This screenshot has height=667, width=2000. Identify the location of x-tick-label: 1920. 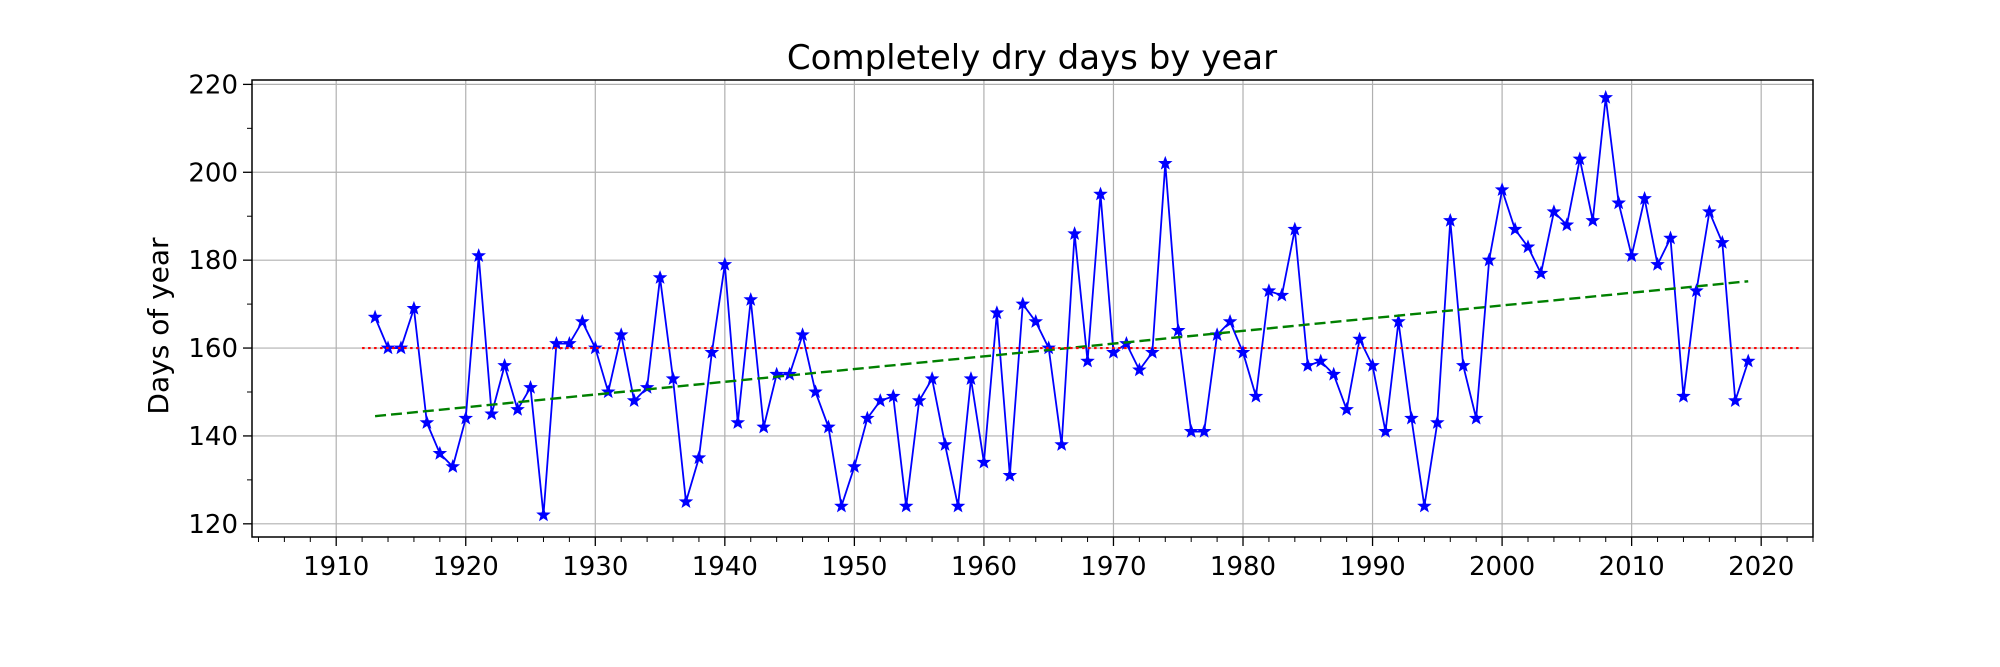
(466, 567).